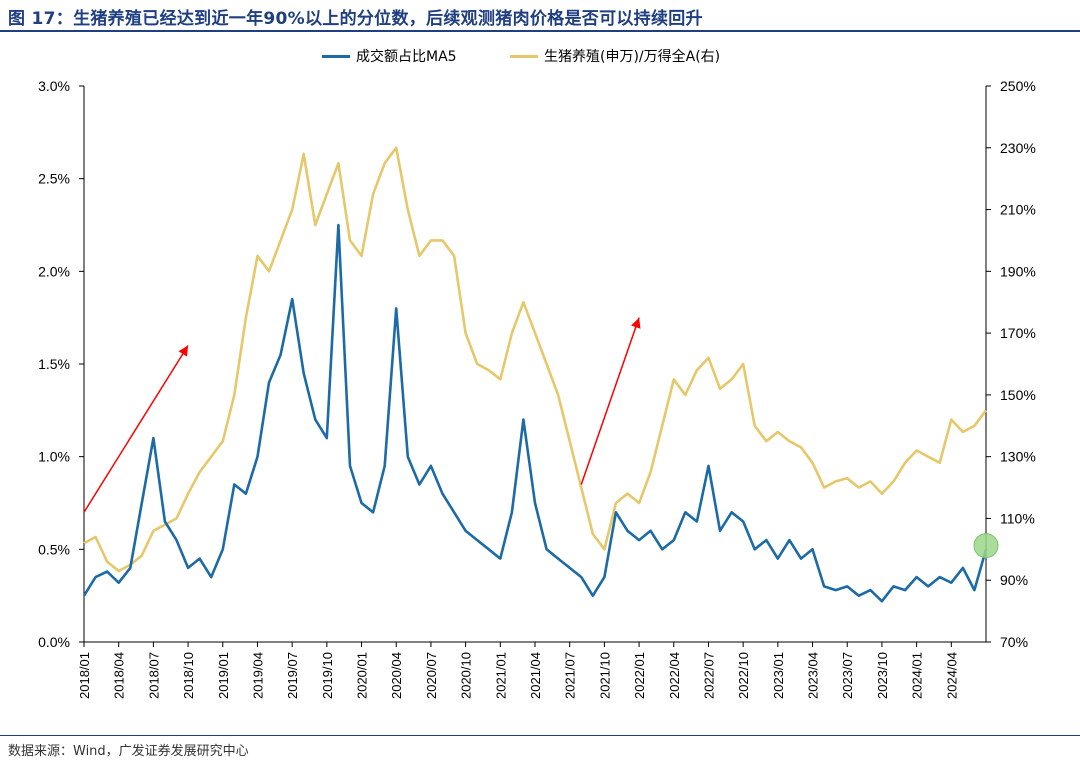 This screenshot has height=762, width=1080. What do you see at coordinates (743, 675) in the screenshot?
I see `x-tick-label: 2022/10` at bounding box center [743, 675].